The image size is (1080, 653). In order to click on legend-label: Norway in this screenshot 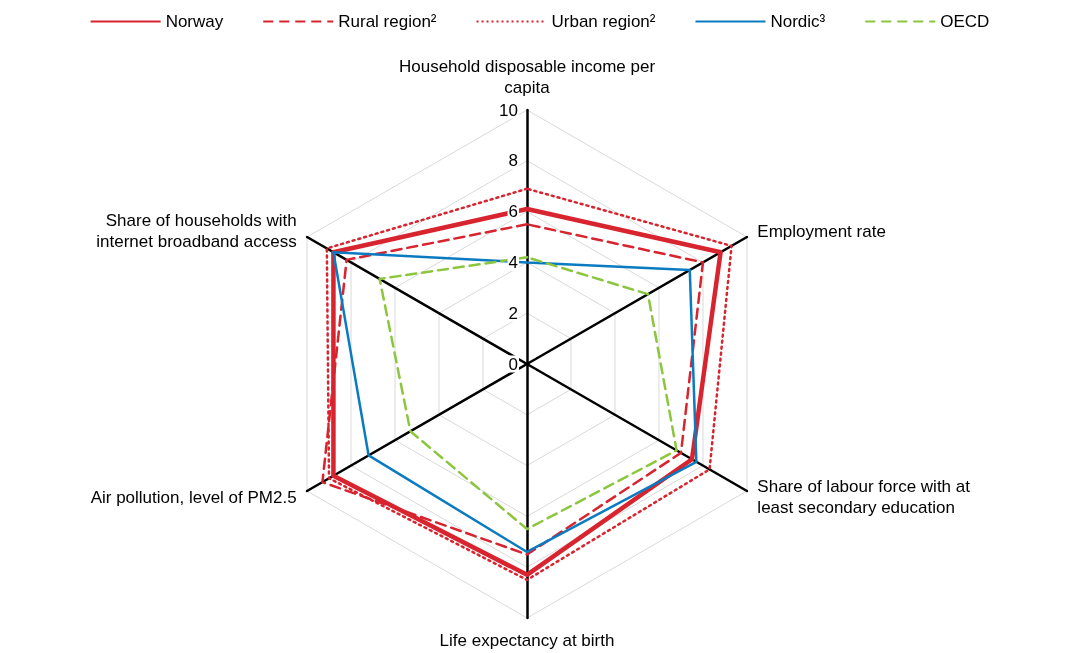, I will do `click(194, 21)`.